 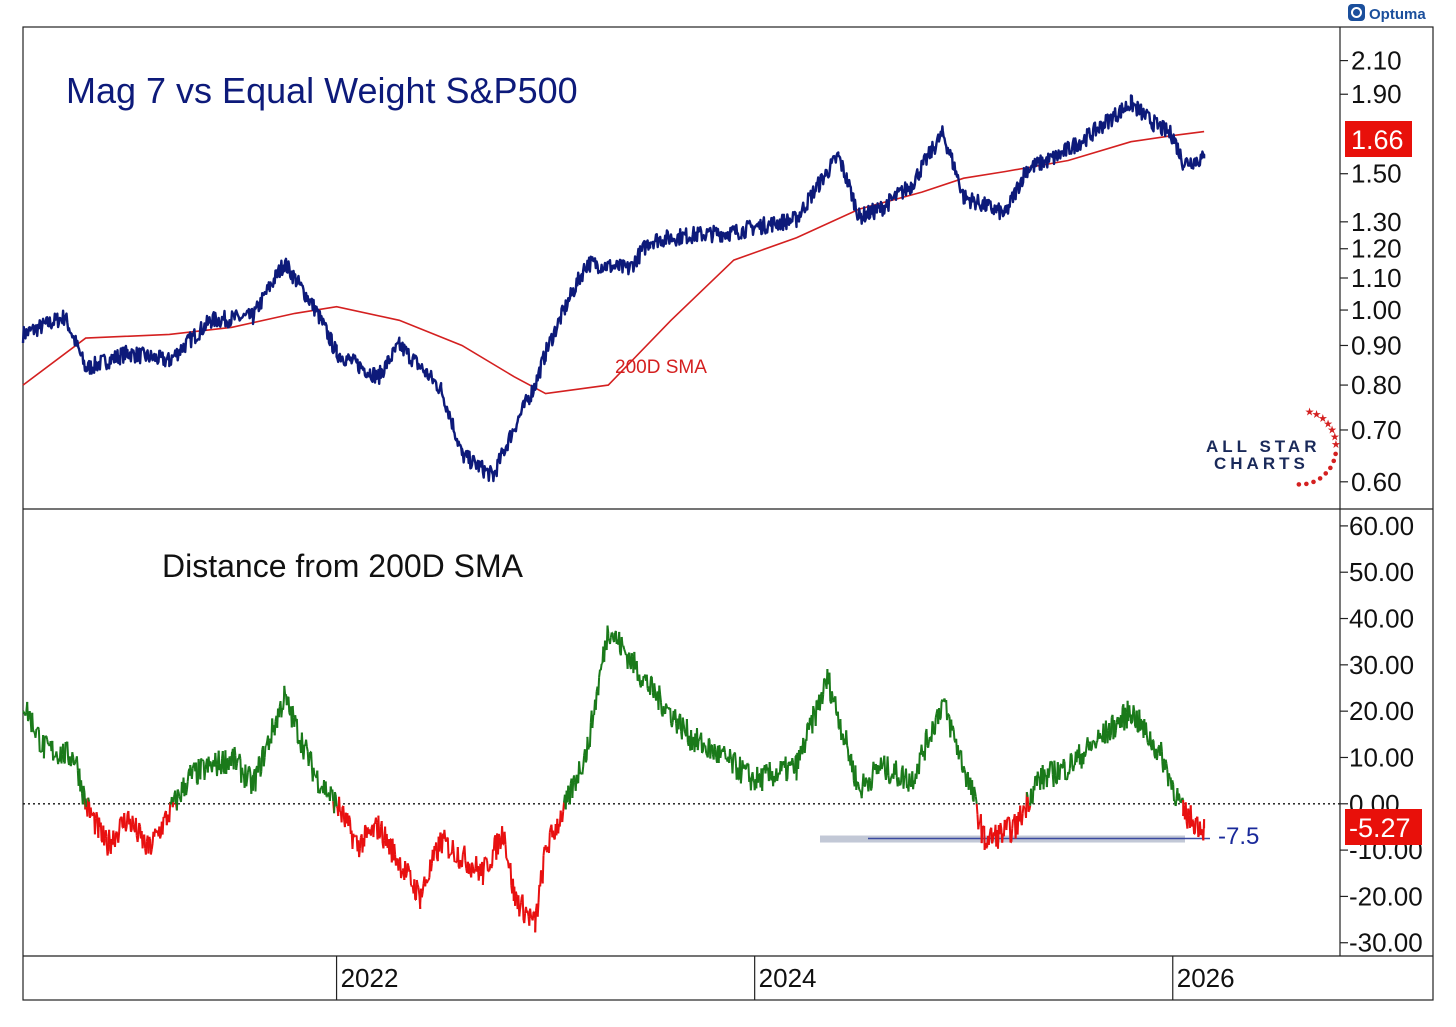 I want to click on allstarcharts-watermark: ALL STAR CHARTS ★★★★★★★●●●●●●●●, so click(x=1273, y=446).